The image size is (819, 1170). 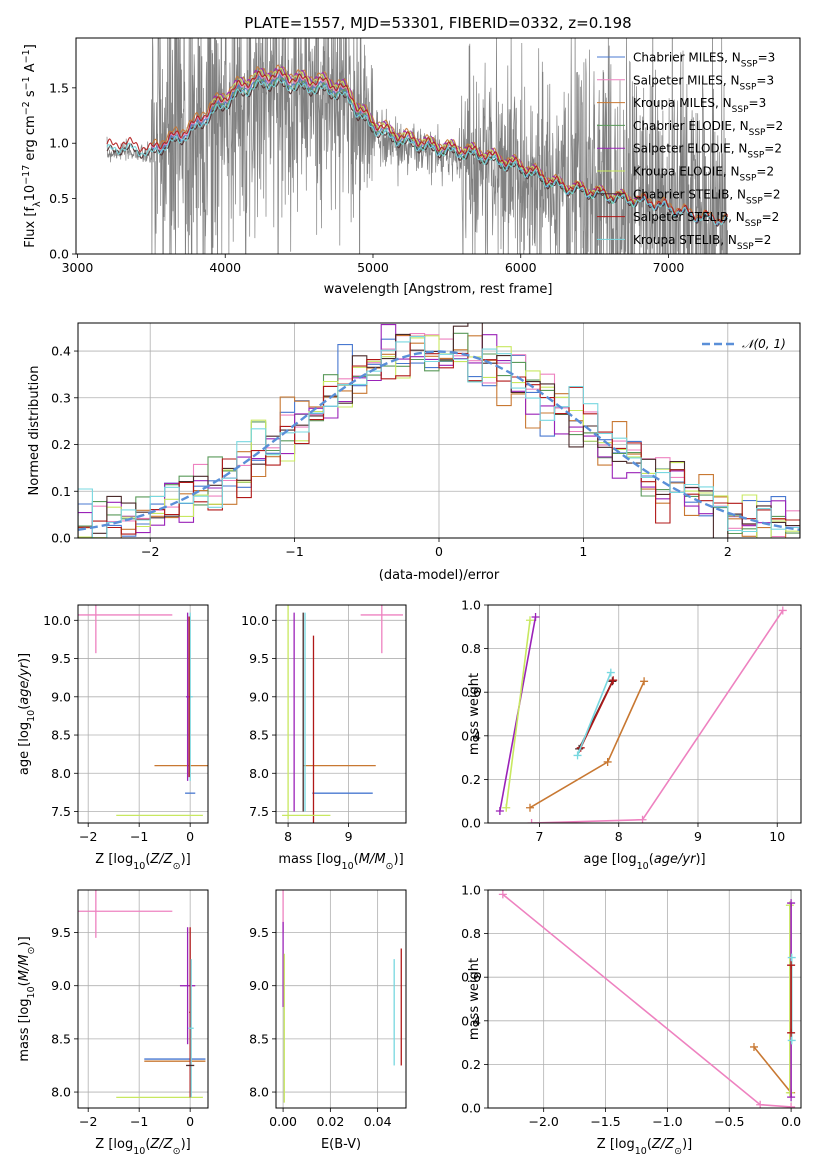 What do you see at coordinates (471, 1020) in the screenshot?
I see `y-tick-label: 0.4` at bounding box center [471, 1020].